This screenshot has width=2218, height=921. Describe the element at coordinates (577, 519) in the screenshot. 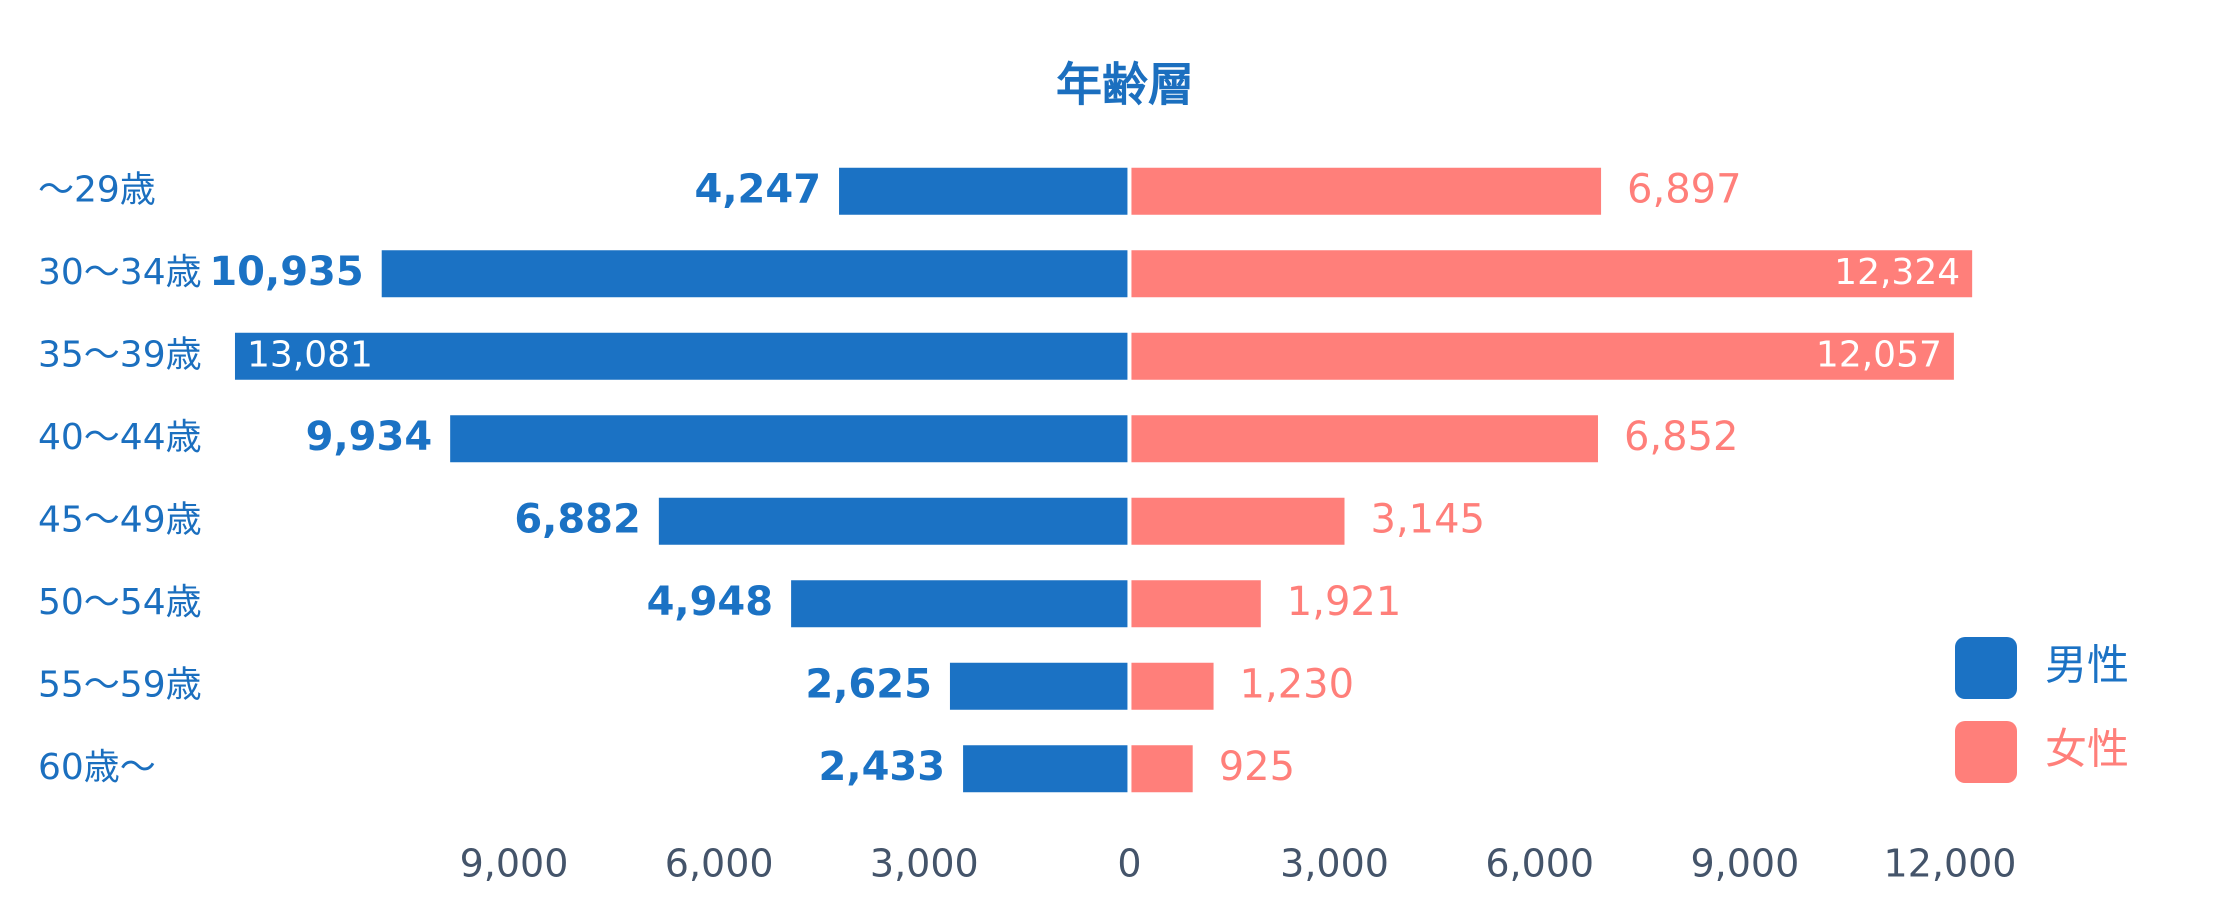

I see `value-label: 6,882` at that location.